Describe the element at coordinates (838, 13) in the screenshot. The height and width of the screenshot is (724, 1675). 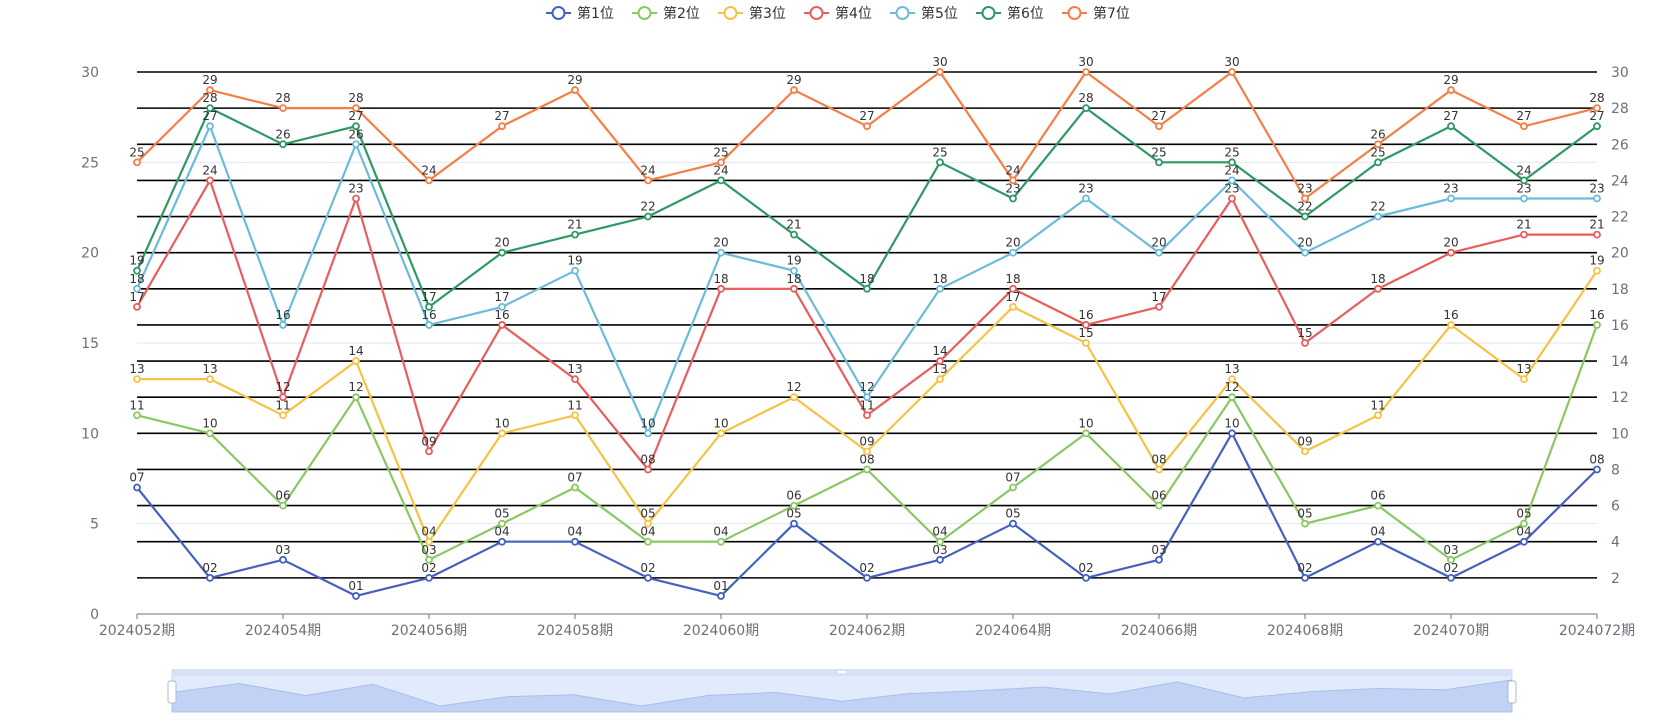
I see `legend-item-4: 第4位` at that location.